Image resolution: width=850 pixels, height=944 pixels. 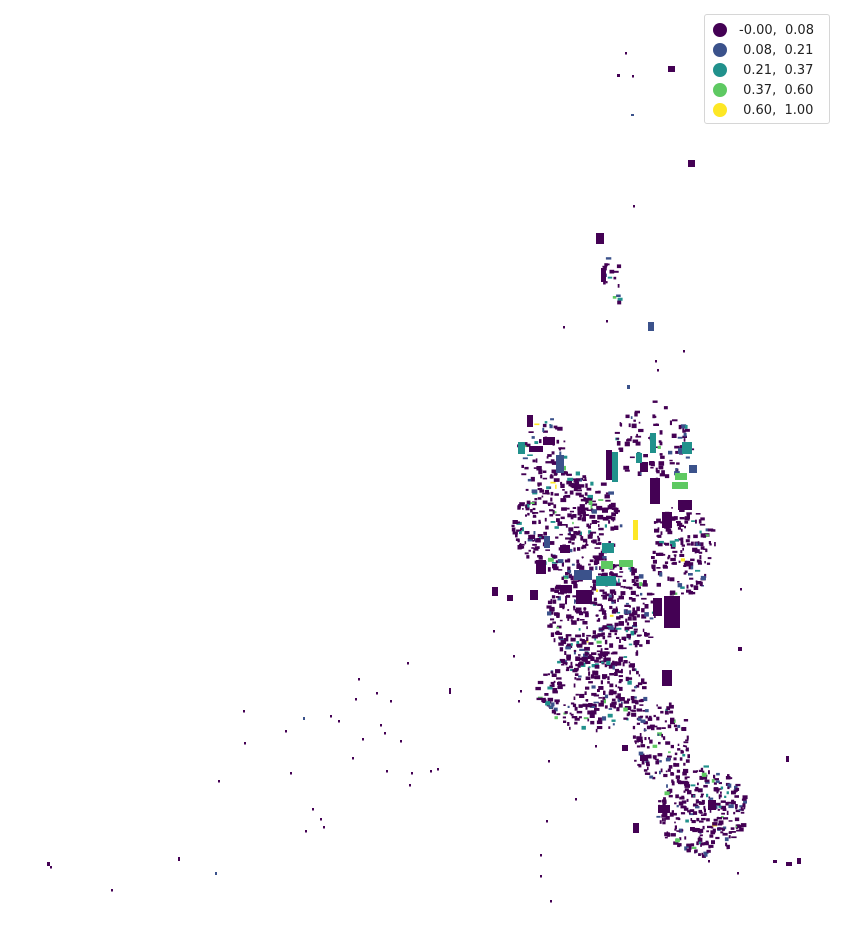 What do you see at coordinates (776, 70) in the screenshot?
I see `legend-label-2: 0.21, 0.37` at bounding box center [776, 70].